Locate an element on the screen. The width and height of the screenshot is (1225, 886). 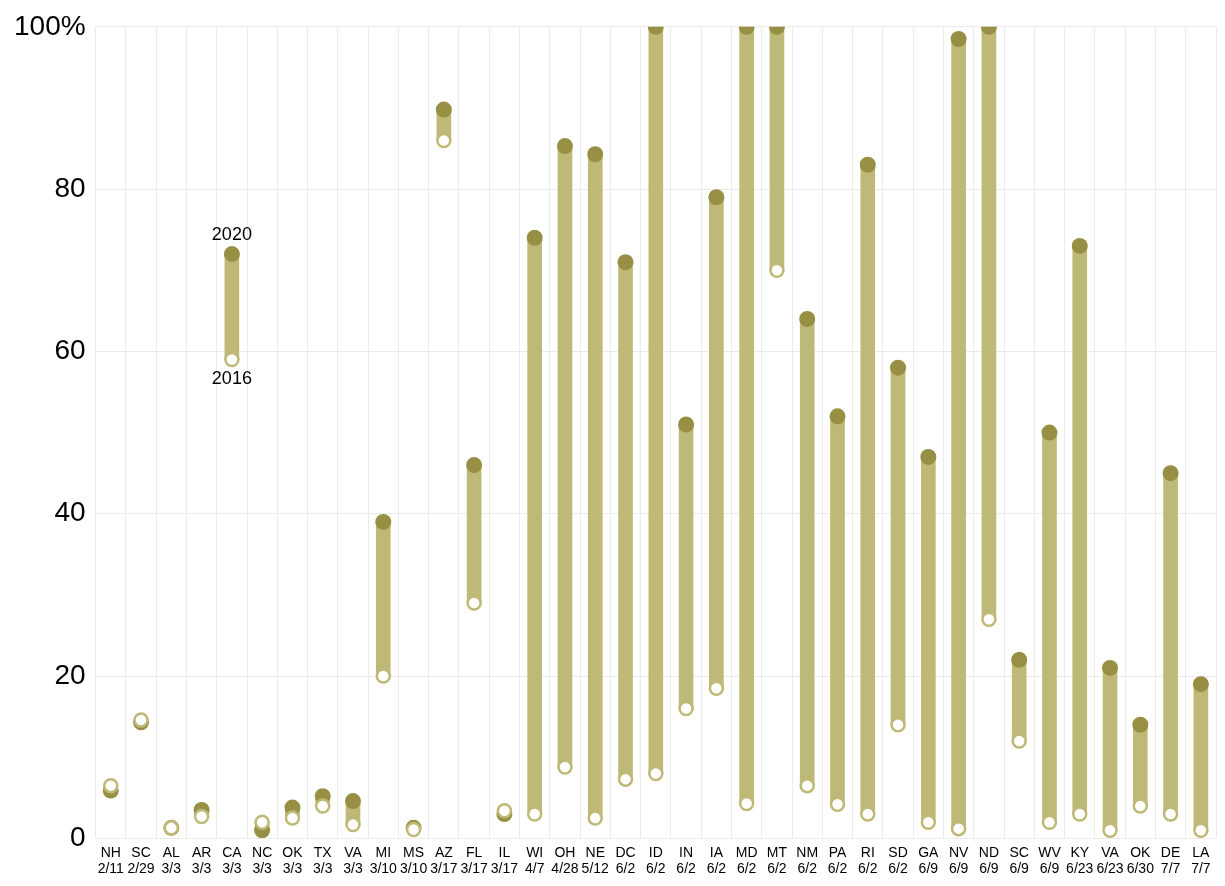
x-tick-label: MI 3/10 is located at coordinates (383, 860).